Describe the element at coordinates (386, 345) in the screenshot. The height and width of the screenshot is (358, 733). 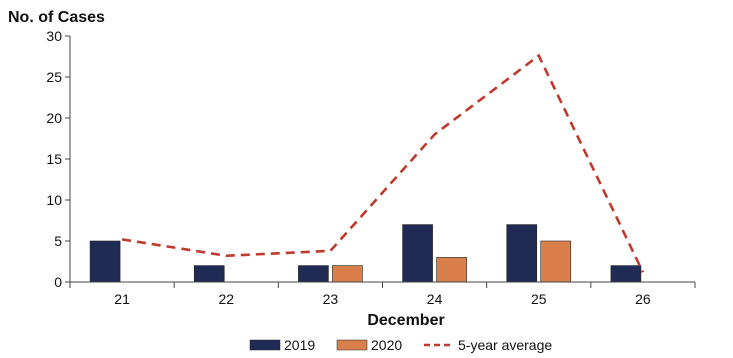
I see `legend-label-2020: 2020` at that location.